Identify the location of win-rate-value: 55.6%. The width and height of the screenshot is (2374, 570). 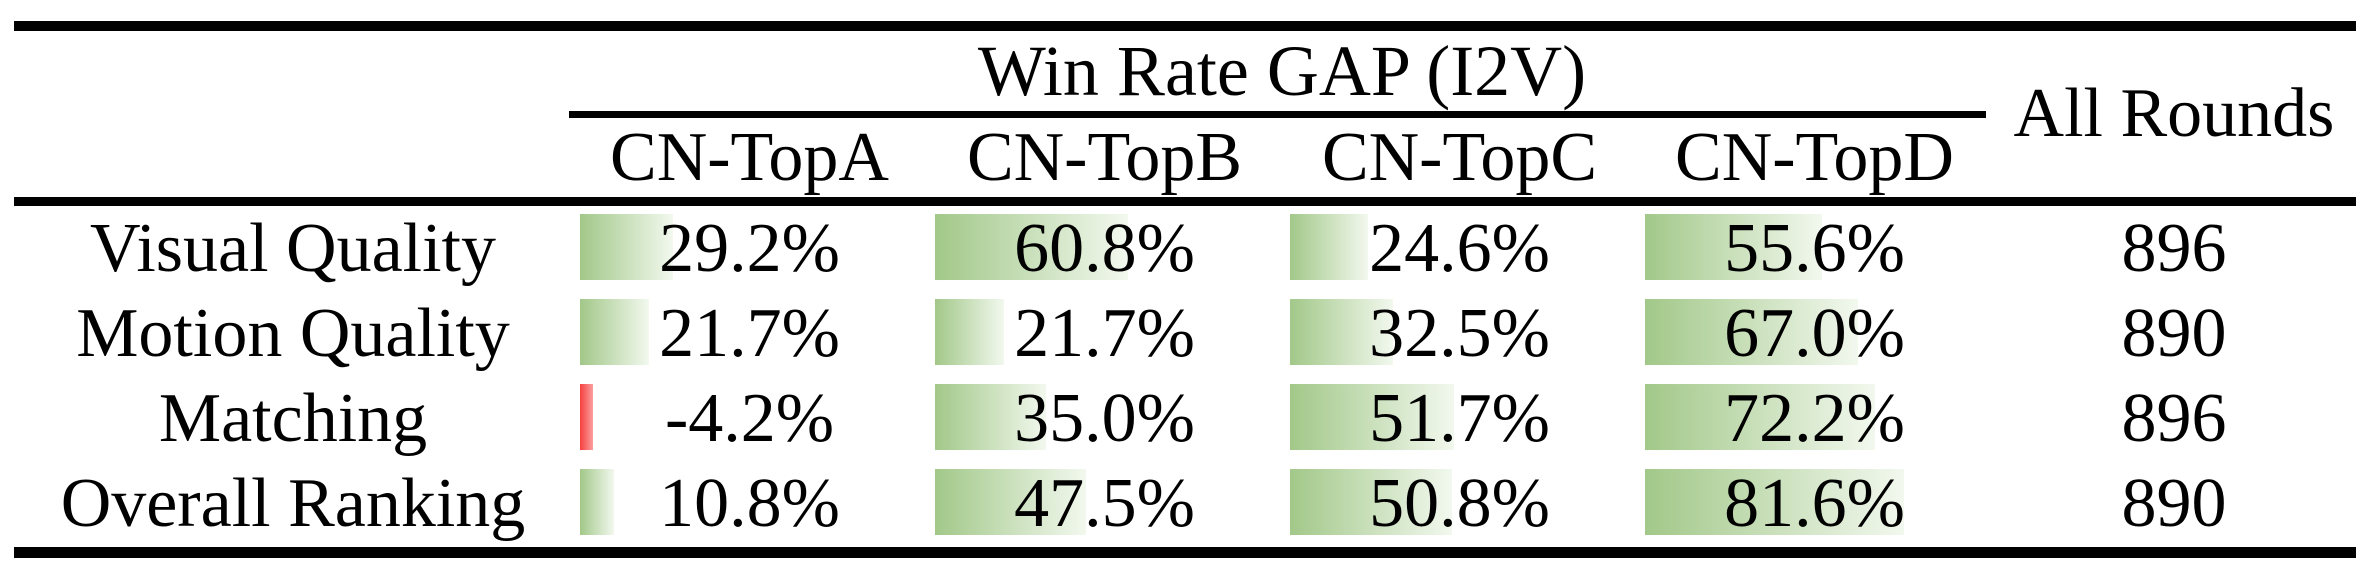
(1814, 248).